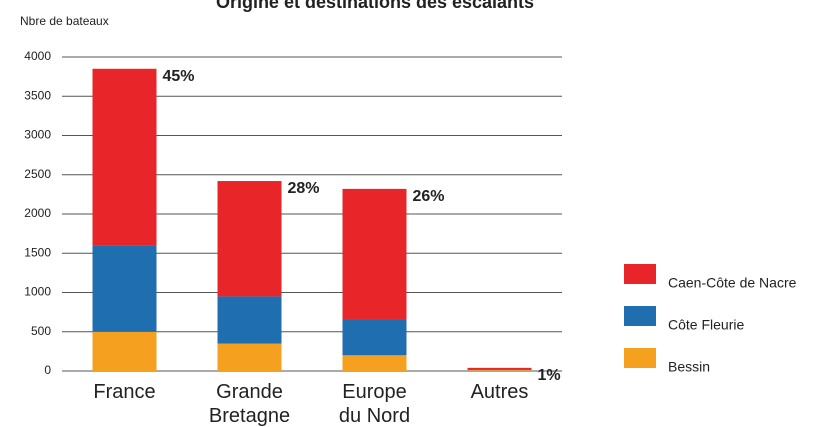 Image resolution: width=832 pixels, height=427 pixels. What do you see at coordinates (37, 213) in the screenshot?
I see `y-tick-label: 2000` at bounding box center [37, 213].